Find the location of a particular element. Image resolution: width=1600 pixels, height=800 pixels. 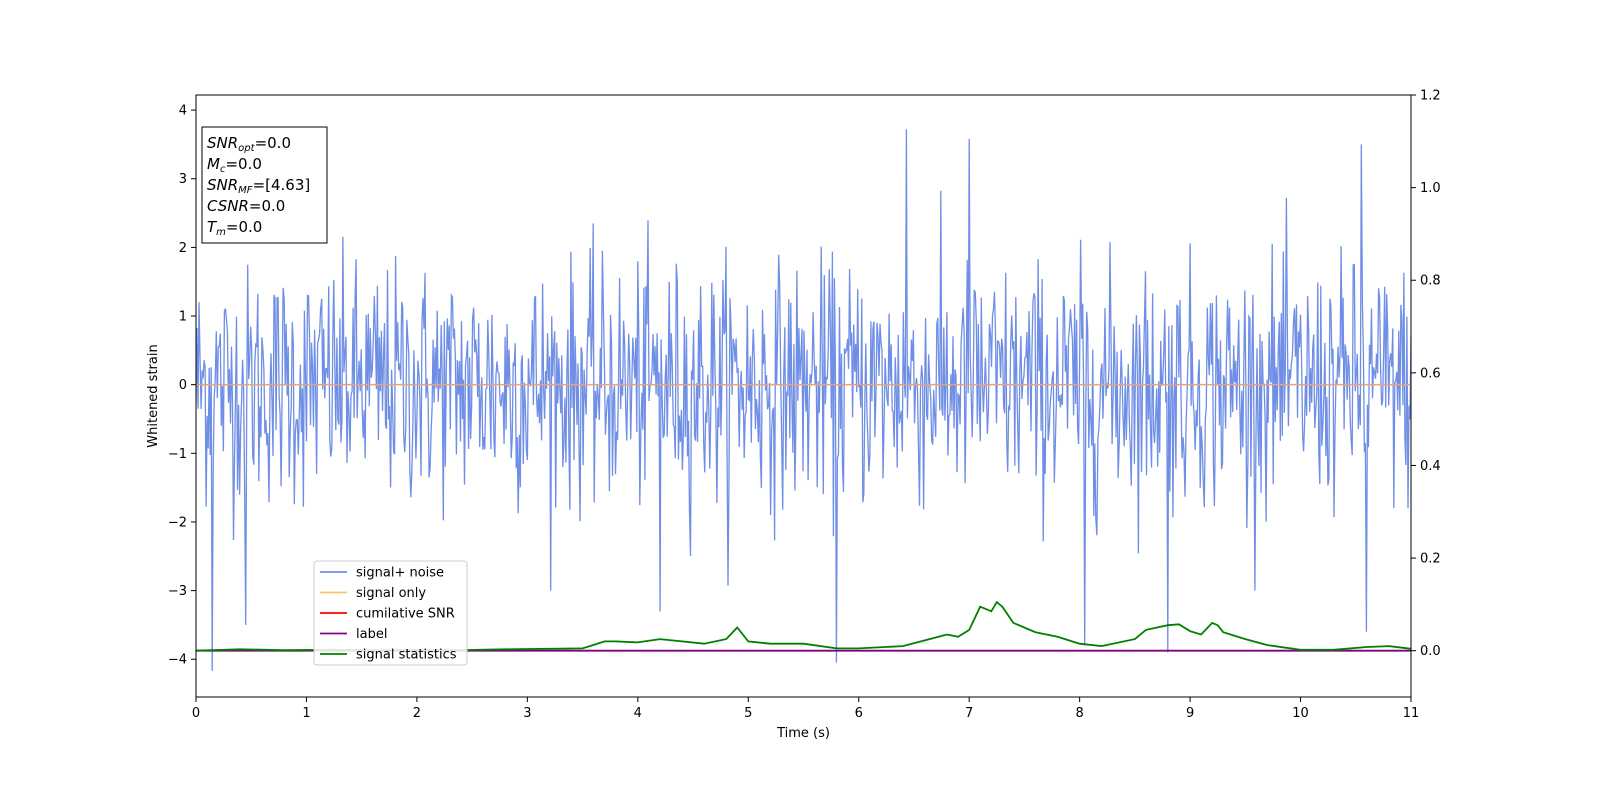

legend-label: signal only is located at coordinates (391, 593).